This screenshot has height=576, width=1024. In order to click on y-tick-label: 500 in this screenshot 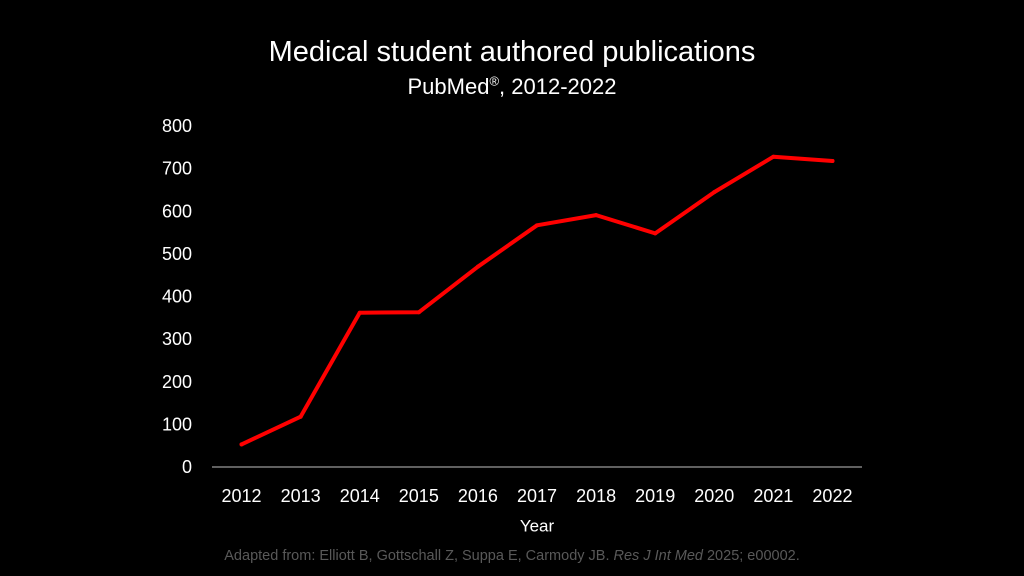, I will do `click(177, 254)`.